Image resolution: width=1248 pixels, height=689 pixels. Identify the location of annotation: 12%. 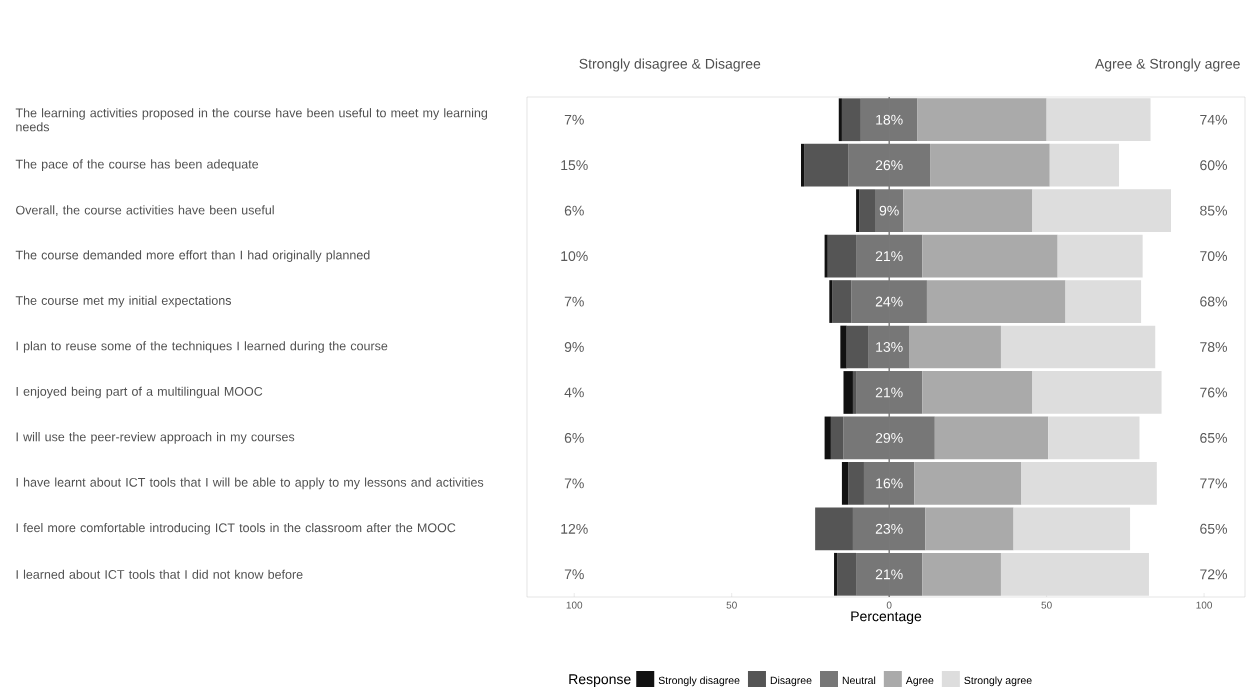
(574, 528).